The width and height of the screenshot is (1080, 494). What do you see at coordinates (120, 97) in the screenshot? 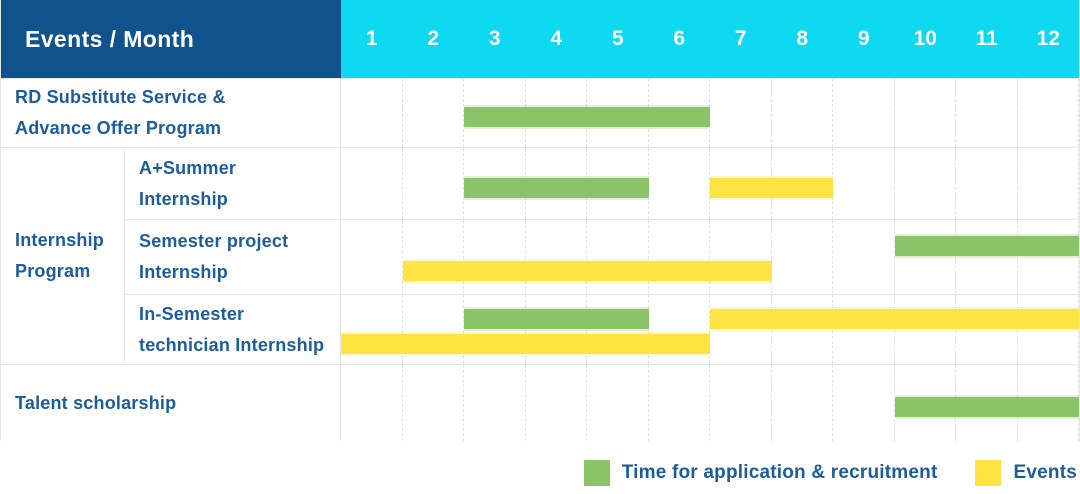
I see `label-line: RD Substitute Service &` at bounding box center [120, 97].